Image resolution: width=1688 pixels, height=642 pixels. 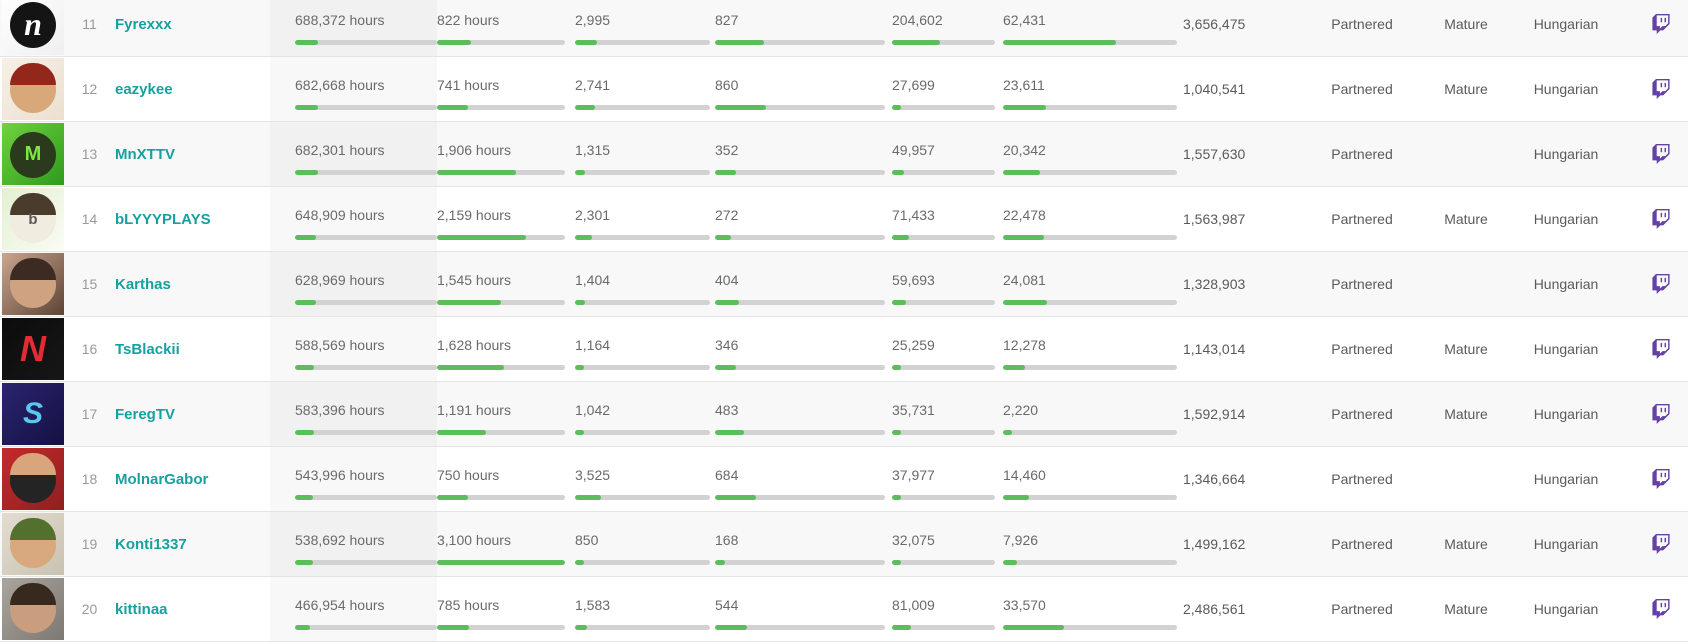 I want to click on total-value: 1,328,903, so click(x=1214, y=284).